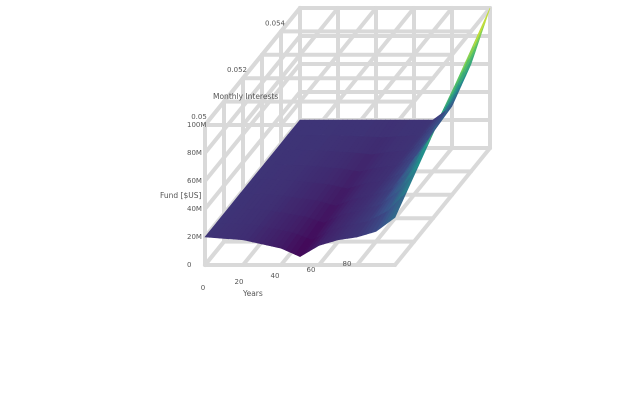 The height and width of the screenshot is (400, 640). What do you see at coordinates (347, 264) in the screenshot?
I see `x-tick-label: 80` at bounding box center [347, 264].